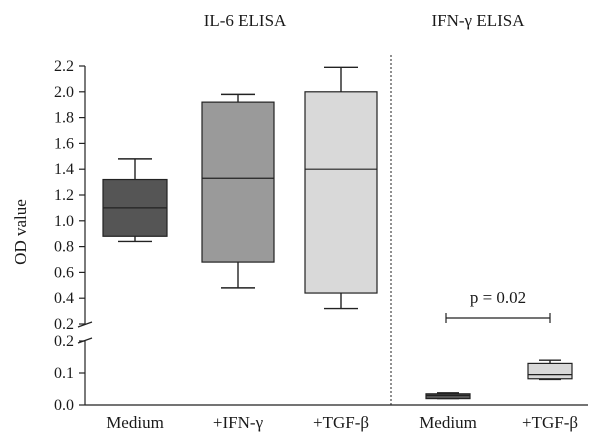  I want to click on y-tick-label-upper: 1.8, so click(64, 118).